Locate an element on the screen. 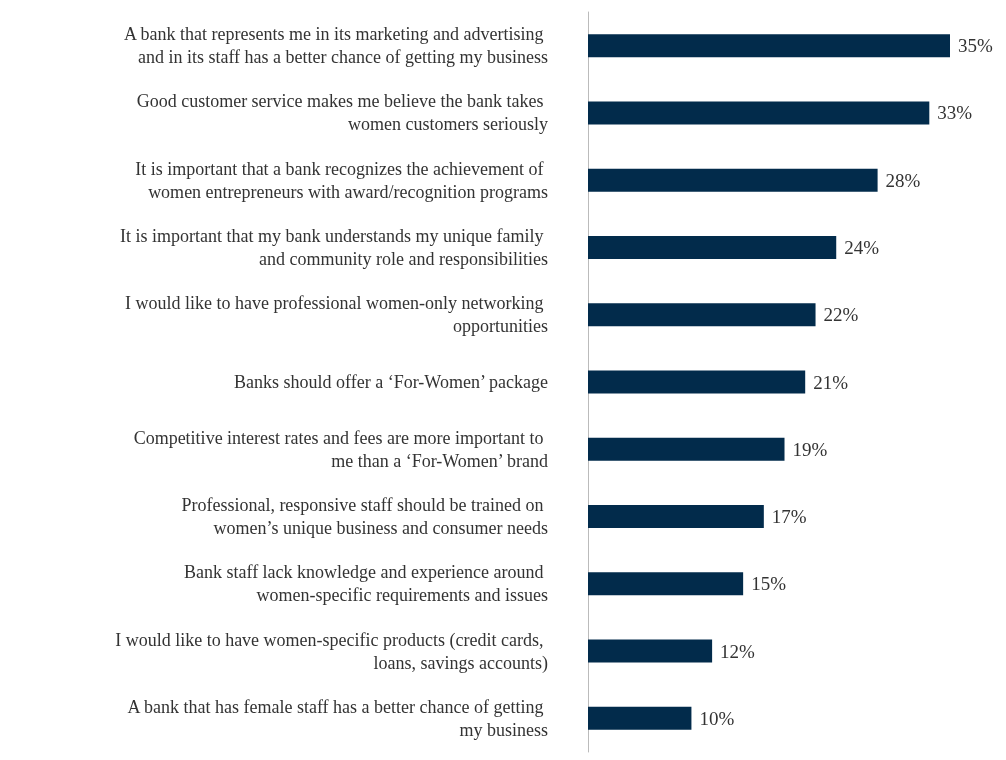 The height and width of the screenshot is (760, 1006). y-tick-label: Bank staff lack knowledge and experience around women-specific requirements and issues is located at coordinates (365, 584).